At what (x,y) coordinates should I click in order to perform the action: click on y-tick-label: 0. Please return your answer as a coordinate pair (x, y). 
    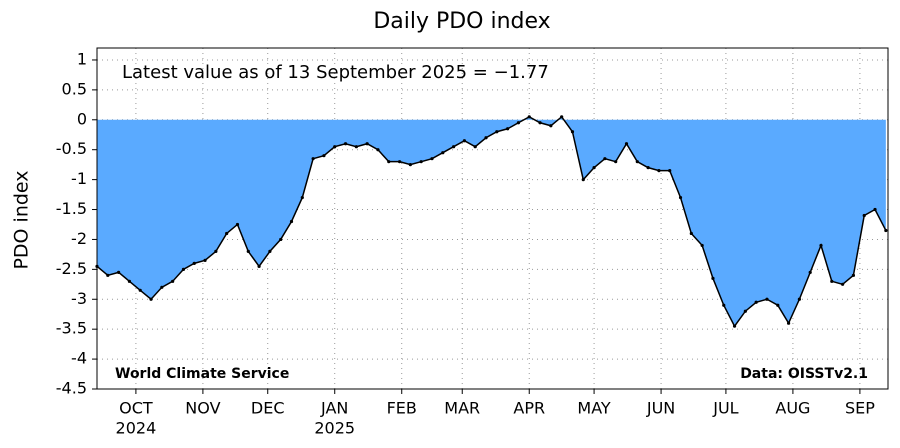
    Looking at the image, I should click on (82, 118).